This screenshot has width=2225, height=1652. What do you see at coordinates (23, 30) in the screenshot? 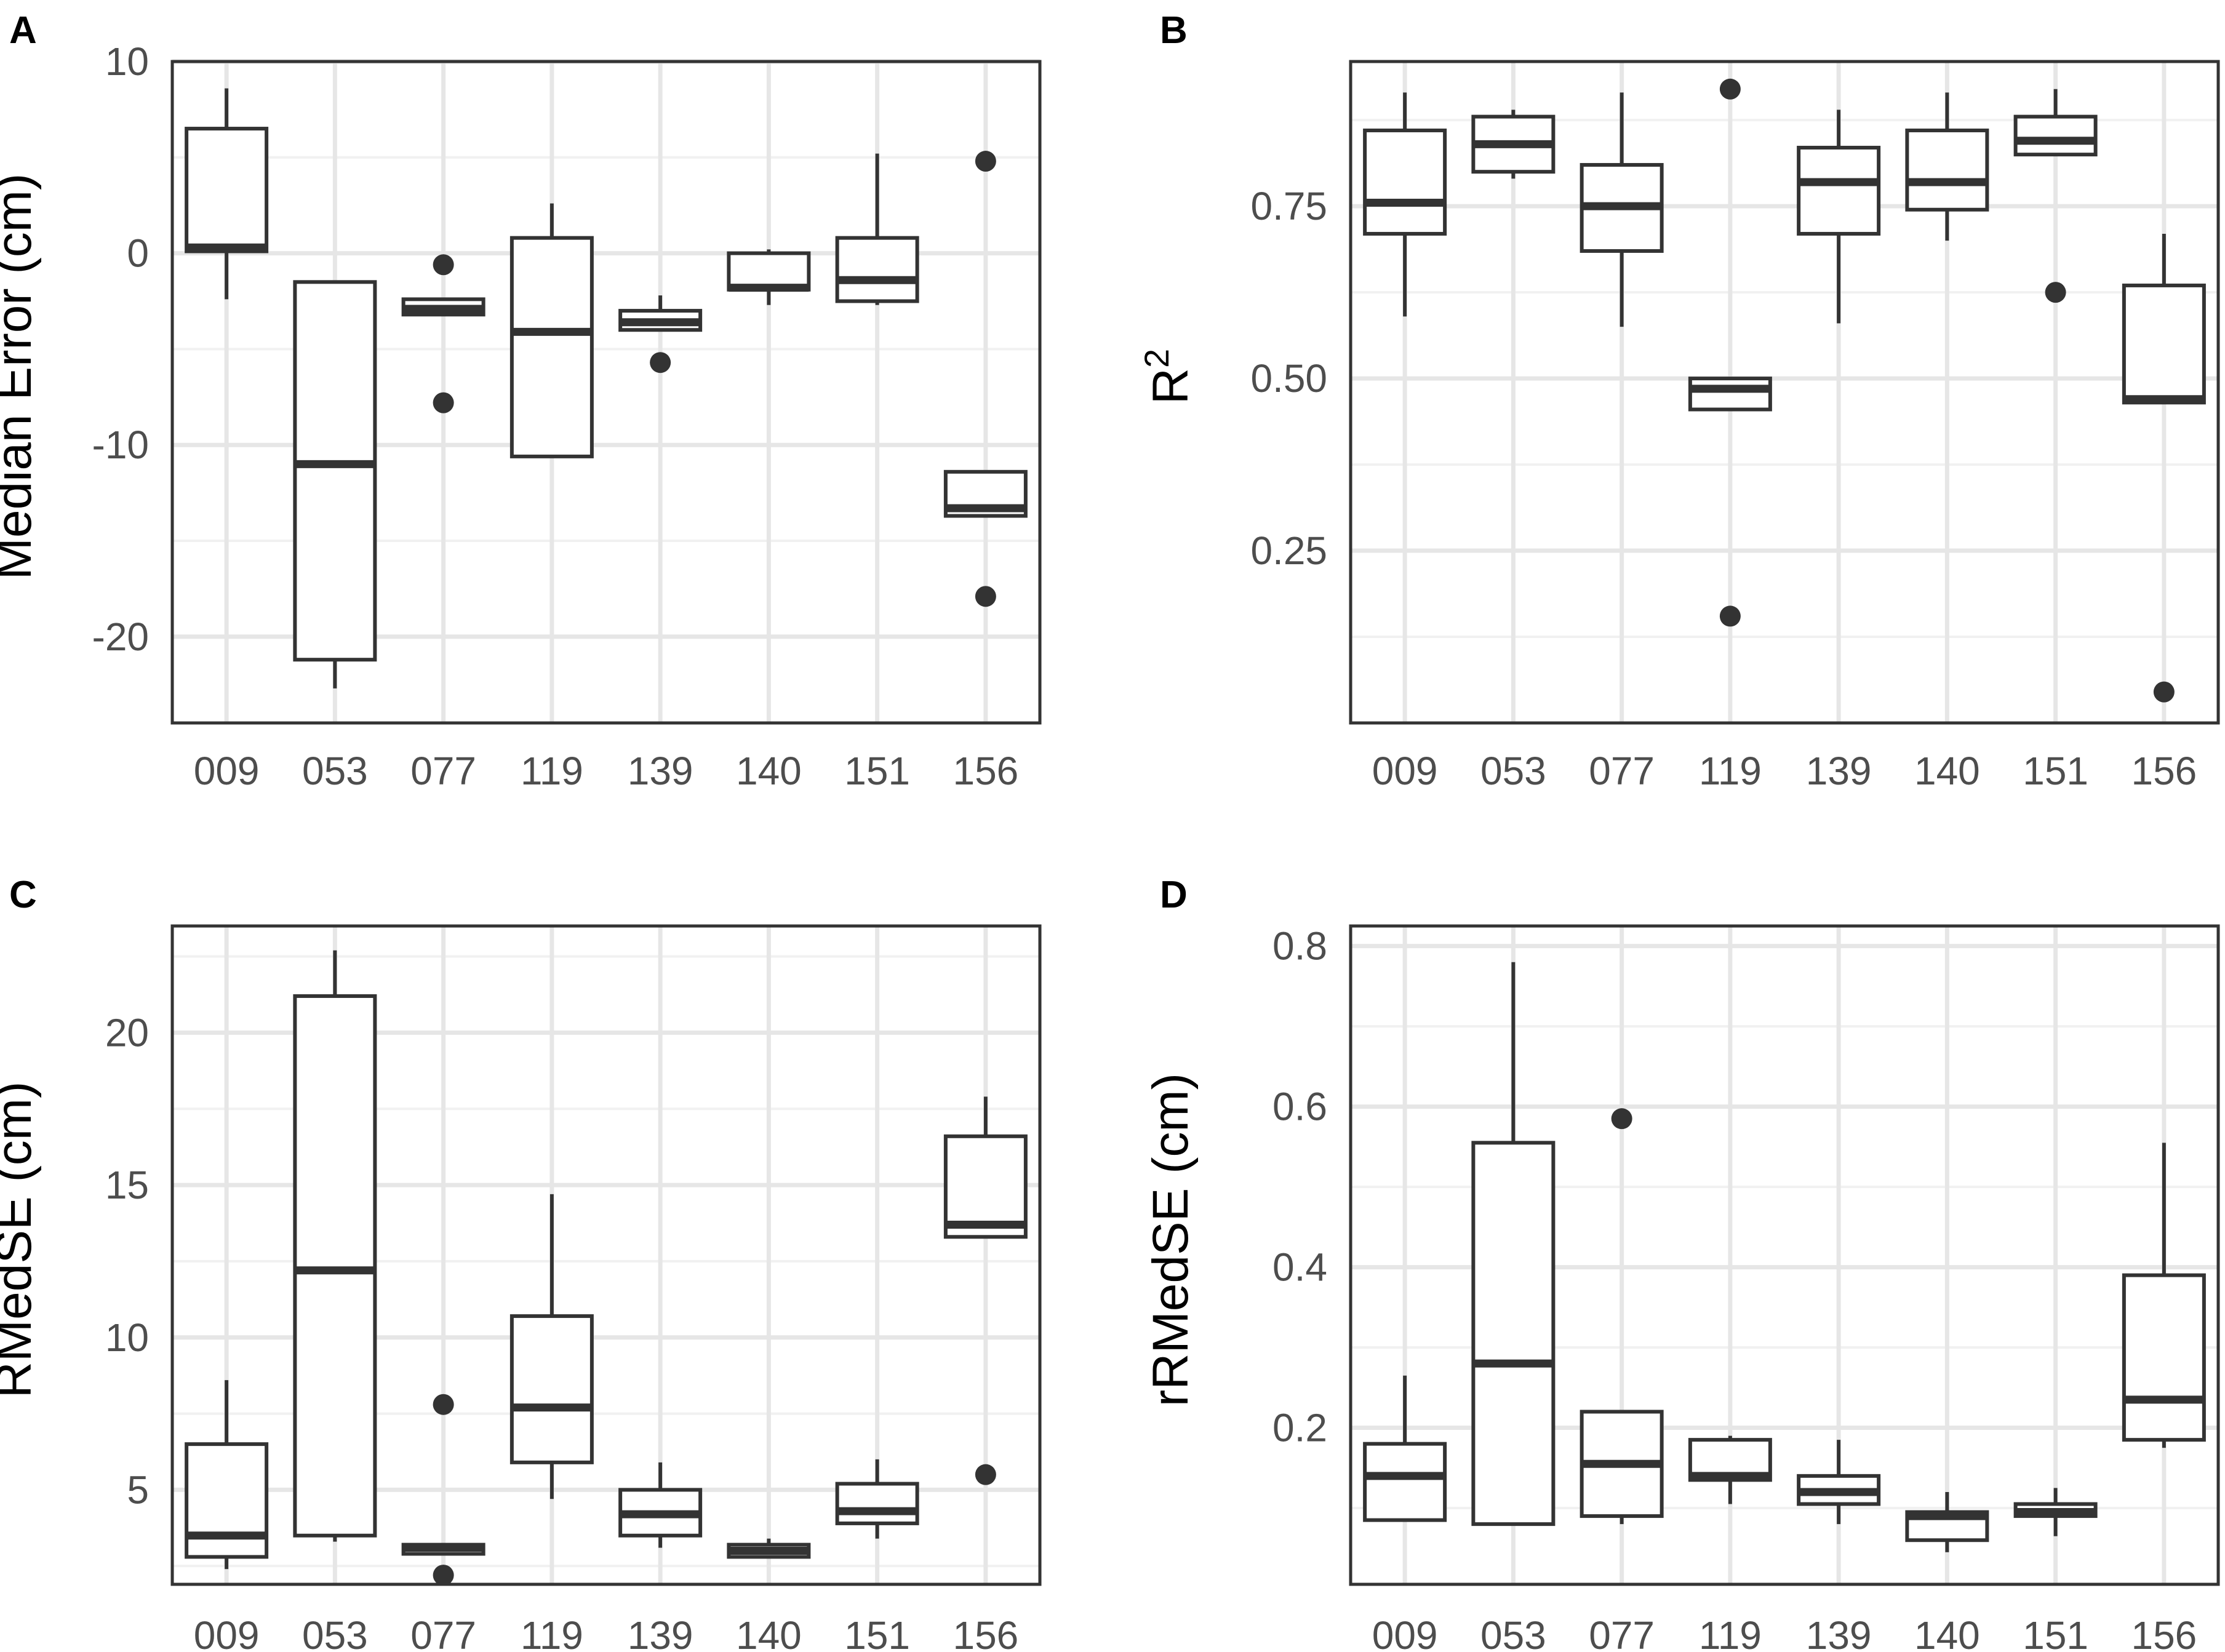
I see `panel-label-a: A` at bounding box center [23, 30].